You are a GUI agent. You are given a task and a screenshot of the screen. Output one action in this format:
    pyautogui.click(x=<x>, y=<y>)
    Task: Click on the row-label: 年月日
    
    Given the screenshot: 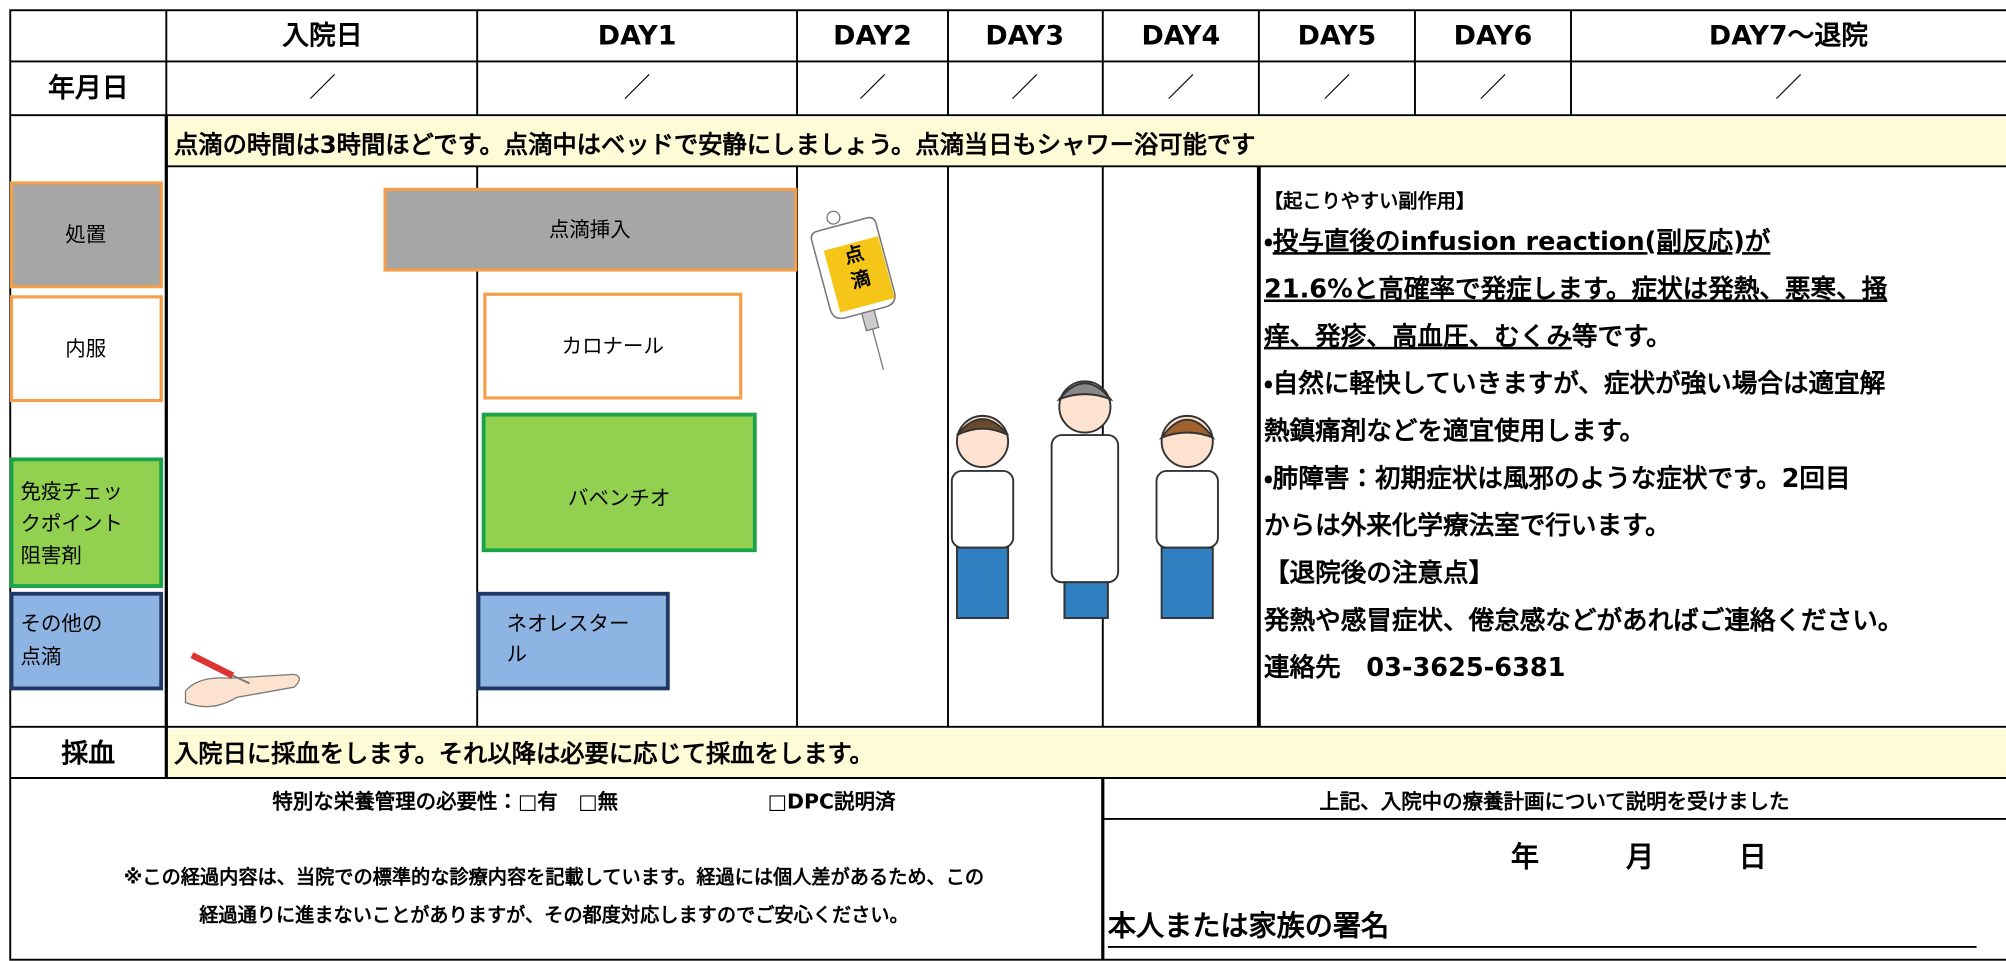 What is the action you would take?
    pyautogui.click(x=88, y=88)
    